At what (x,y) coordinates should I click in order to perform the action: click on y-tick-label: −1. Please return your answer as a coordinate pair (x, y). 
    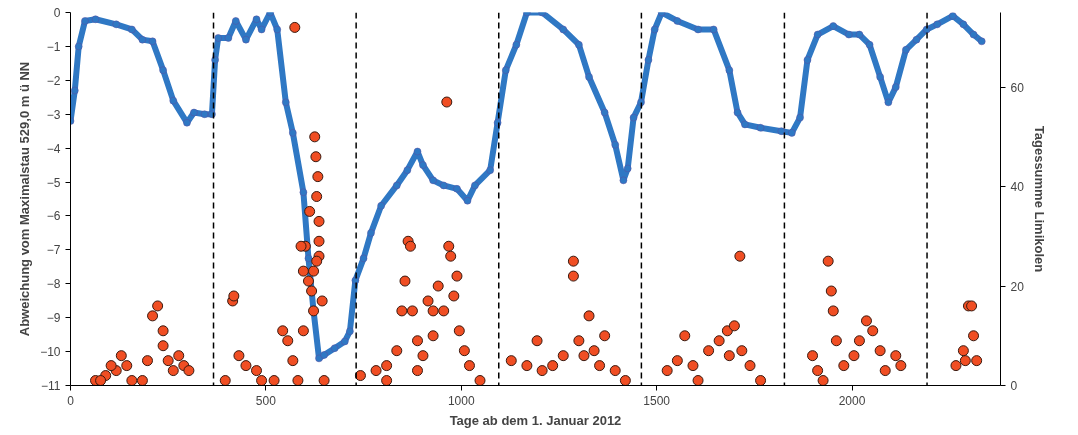
    Looking at the image, I should click on (53, 46).